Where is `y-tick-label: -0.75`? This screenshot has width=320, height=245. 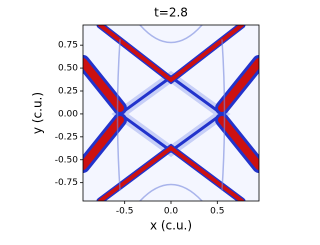 y-tick-label: -0.75 is located at coordinates (66, 183).